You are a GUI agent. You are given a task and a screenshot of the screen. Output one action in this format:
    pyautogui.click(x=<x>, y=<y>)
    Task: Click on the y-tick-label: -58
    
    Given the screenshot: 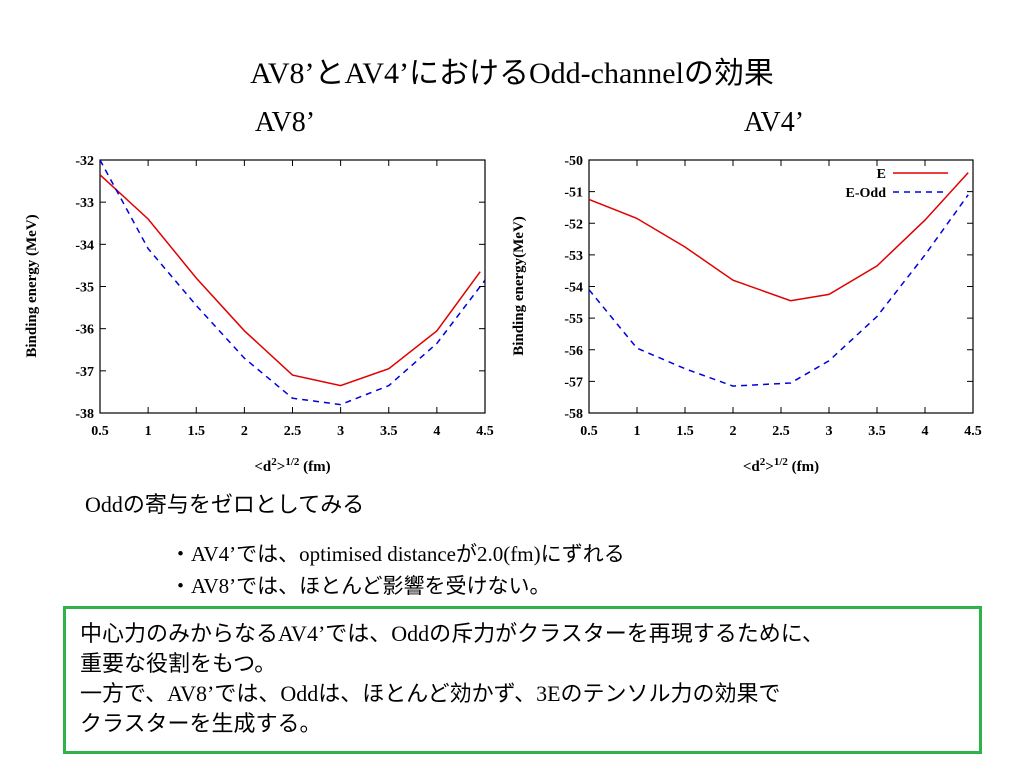 What is the action you would take?
    pyautogui.click(x=573, y=414)
    